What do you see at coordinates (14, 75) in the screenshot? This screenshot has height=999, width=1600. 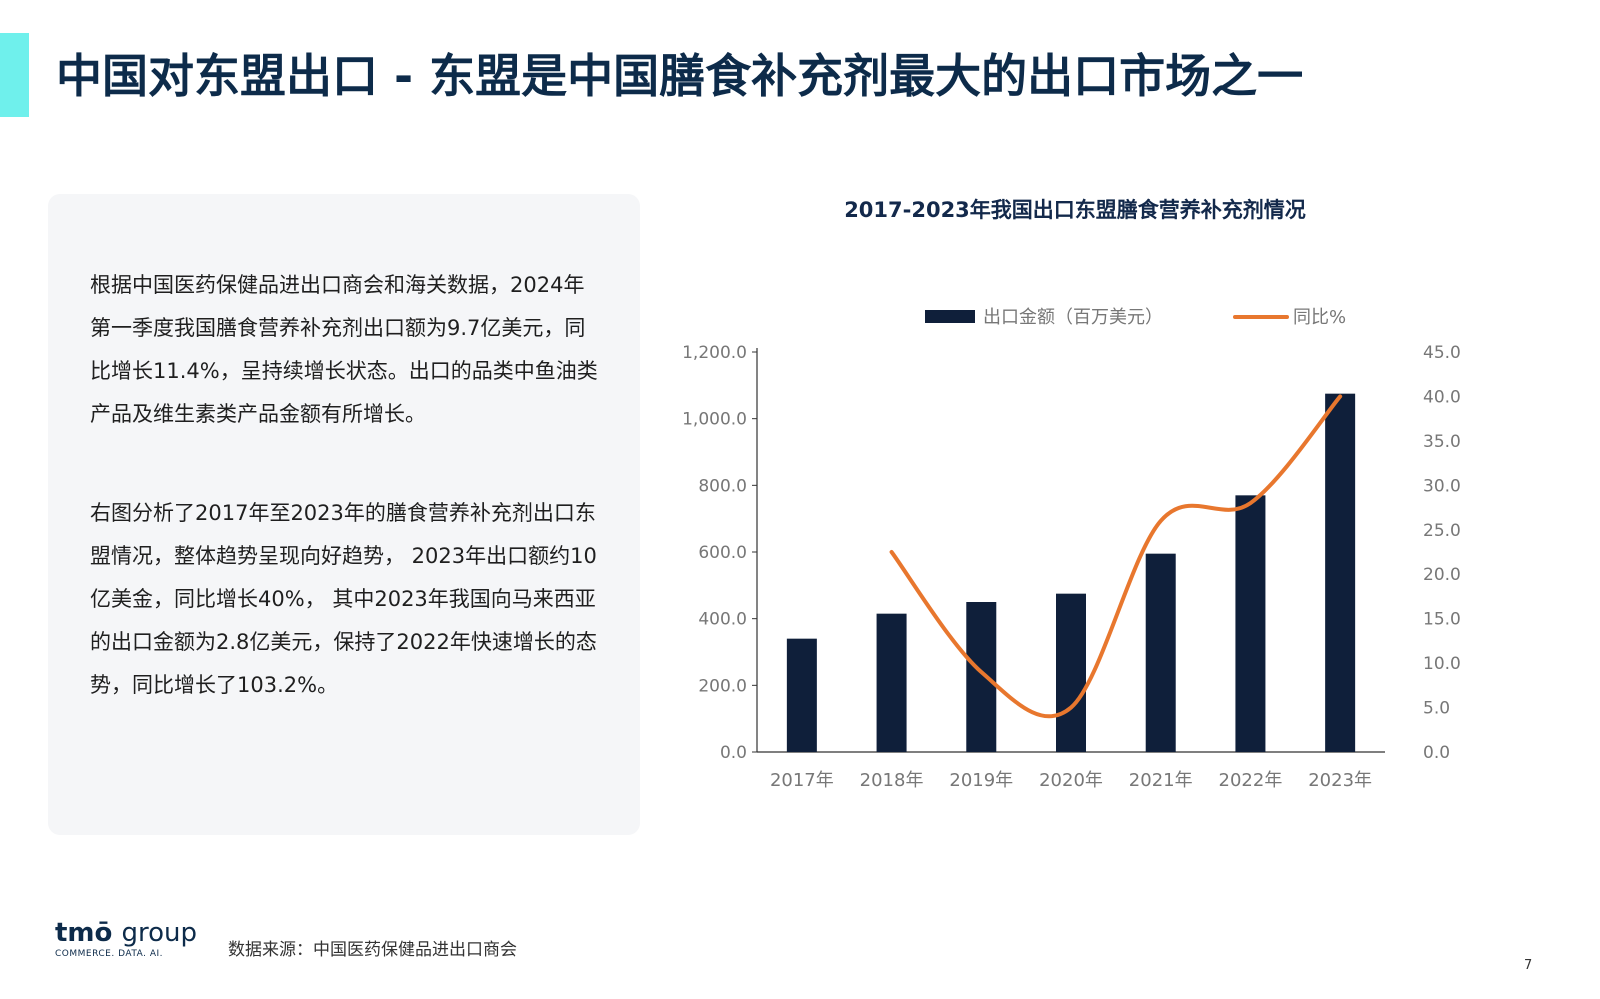 I see `title-accent-bar` at bounding box center [14, 75].